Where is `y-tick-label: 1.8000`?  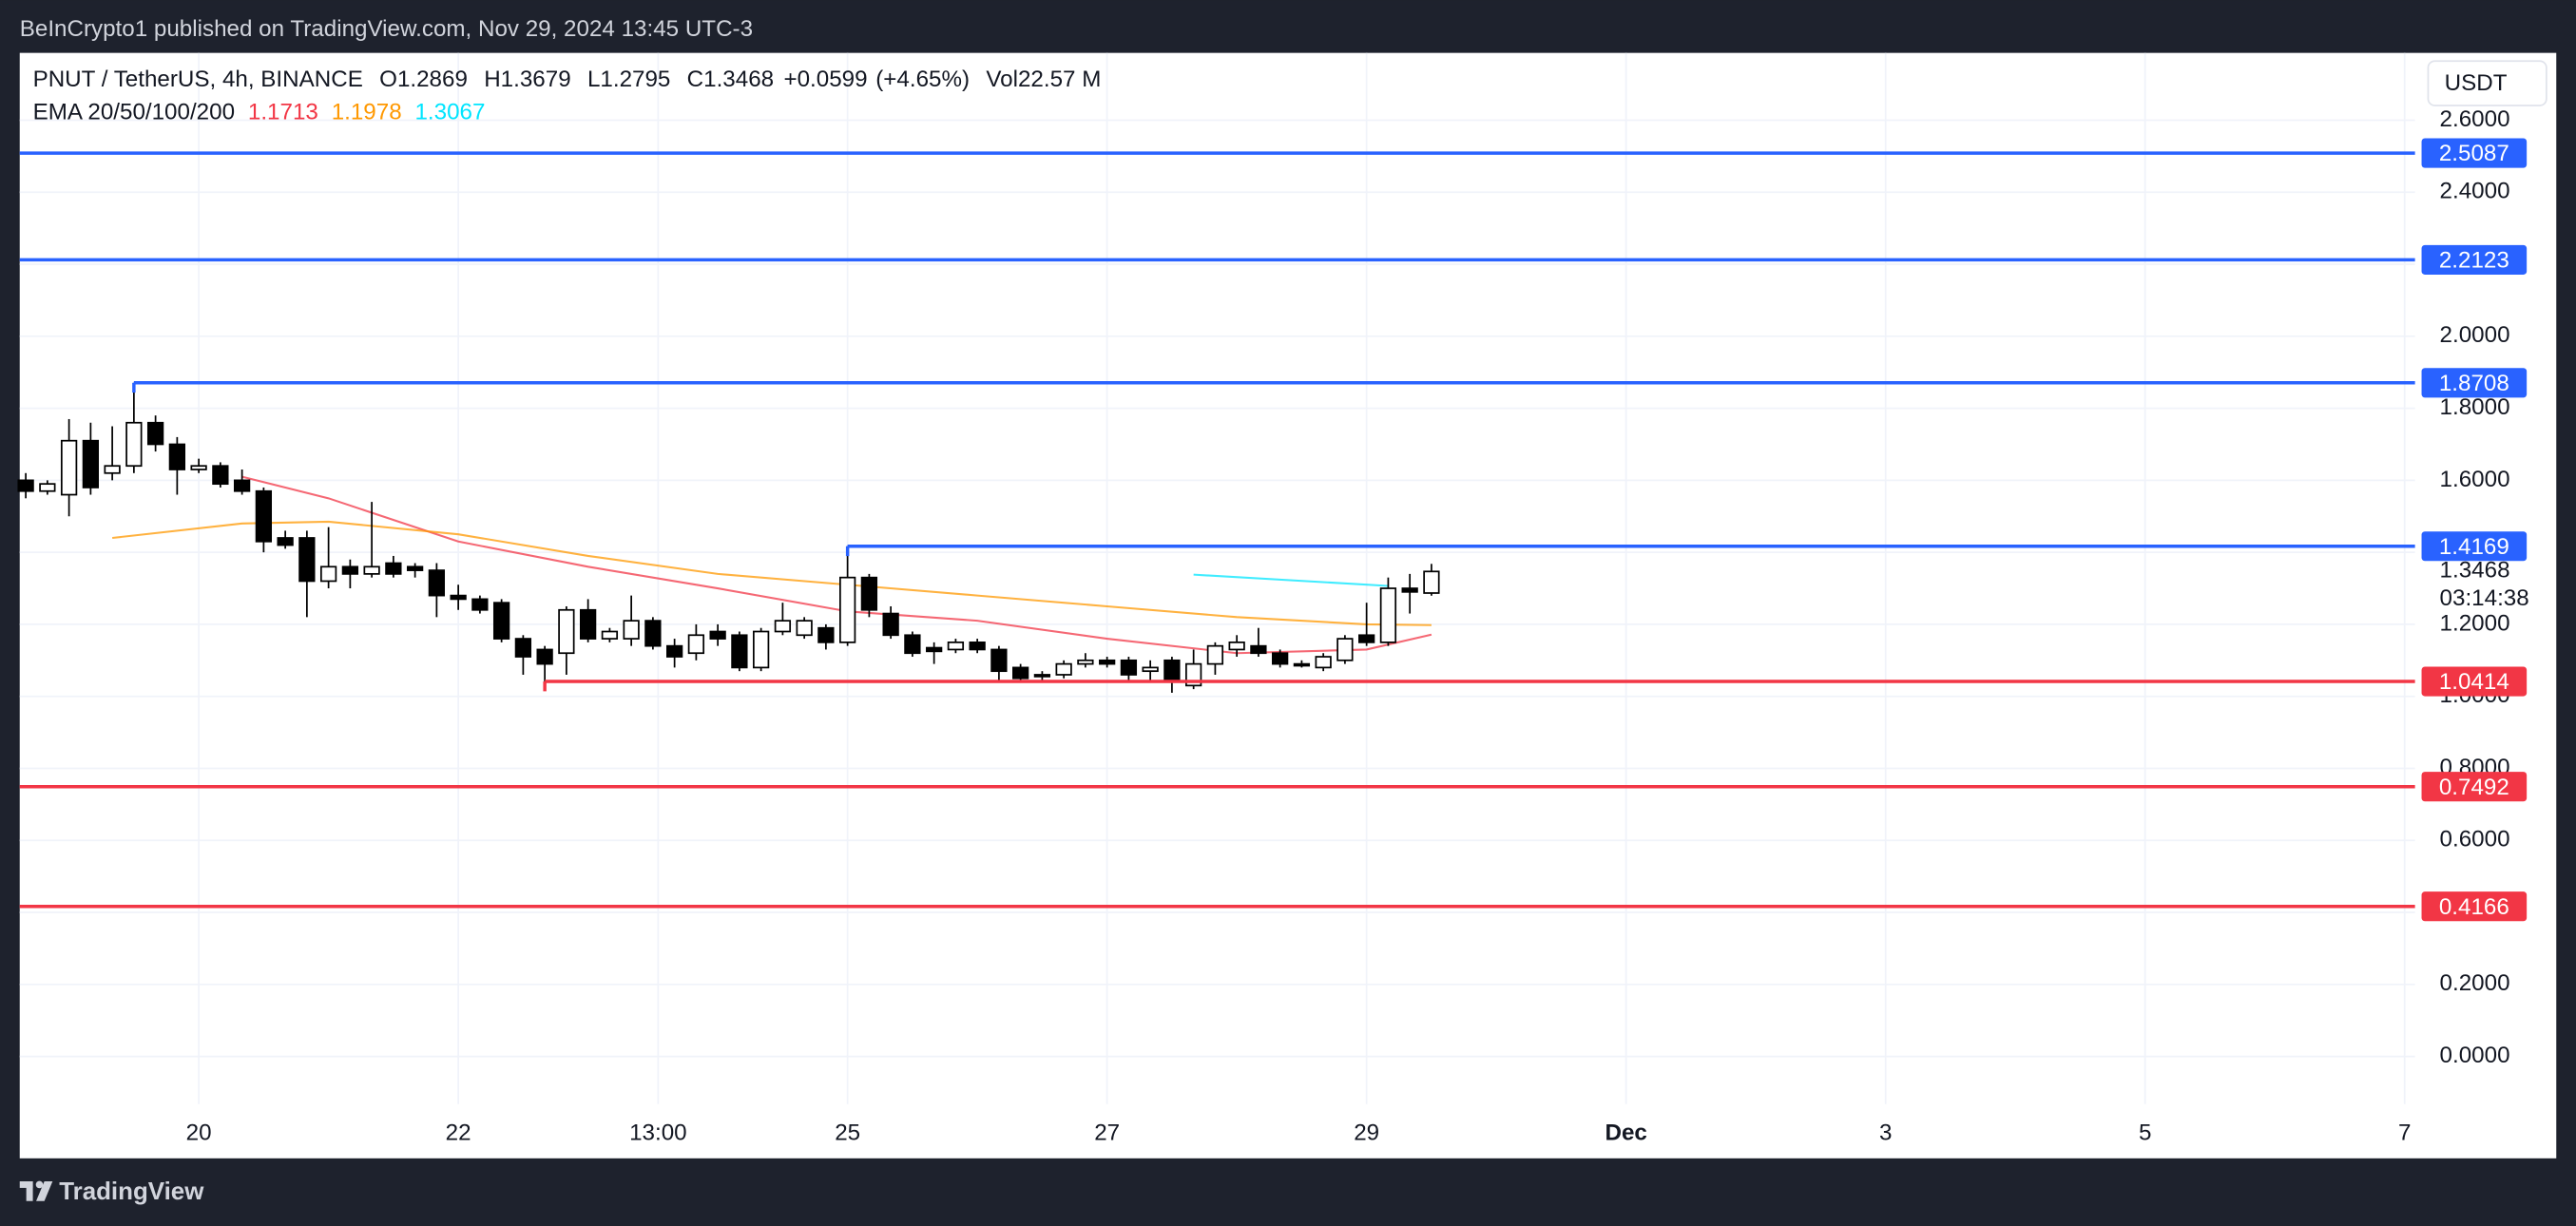
y-tick-label: 1.8000 is located at coordinates (2475, 407).